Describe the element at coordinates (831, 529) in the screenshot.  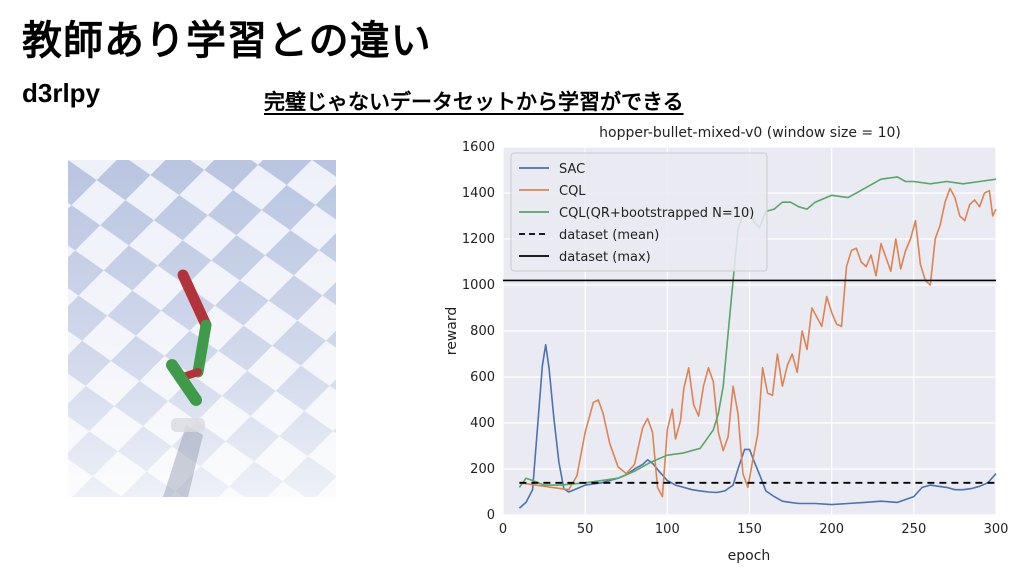
I see `x-tick-label: 200` at that location.